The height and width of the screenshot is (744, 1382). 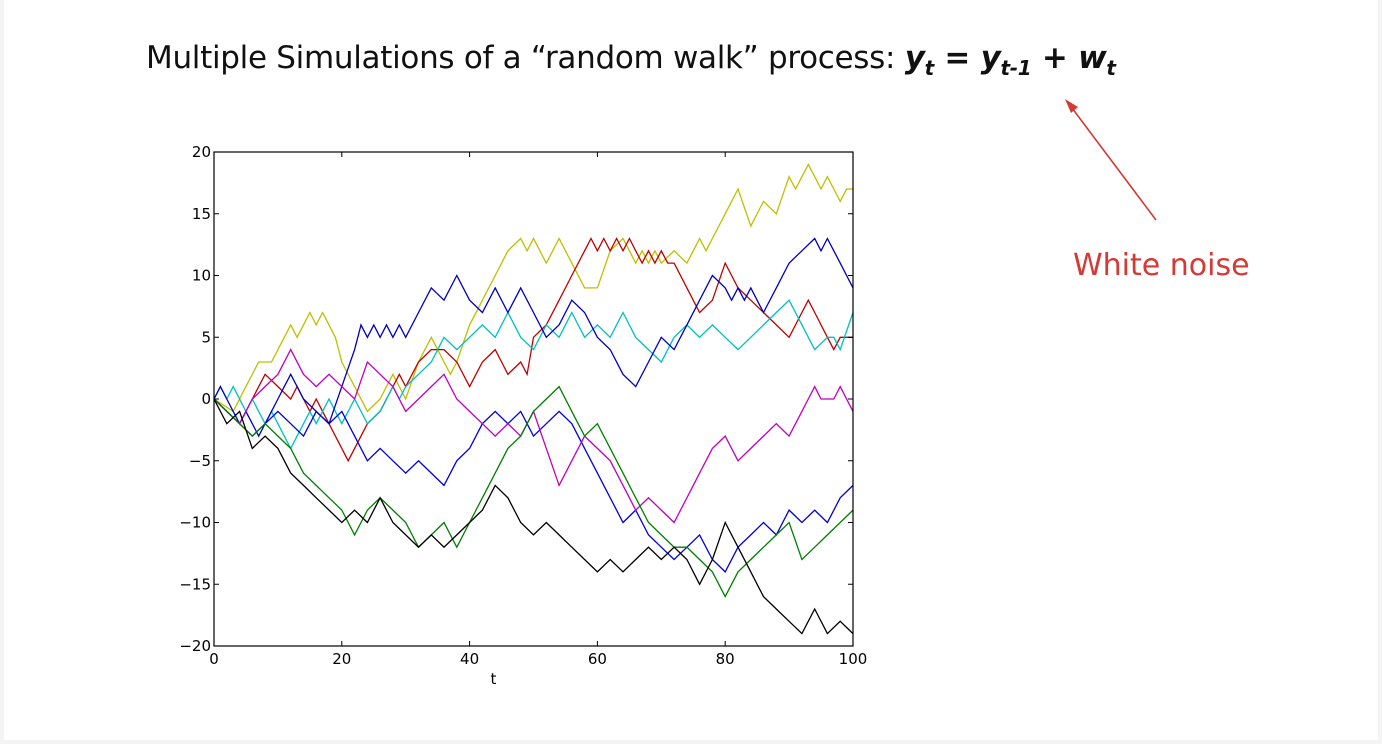 I want to click on eq-y-subscript: t, so click(x=929, y=68).